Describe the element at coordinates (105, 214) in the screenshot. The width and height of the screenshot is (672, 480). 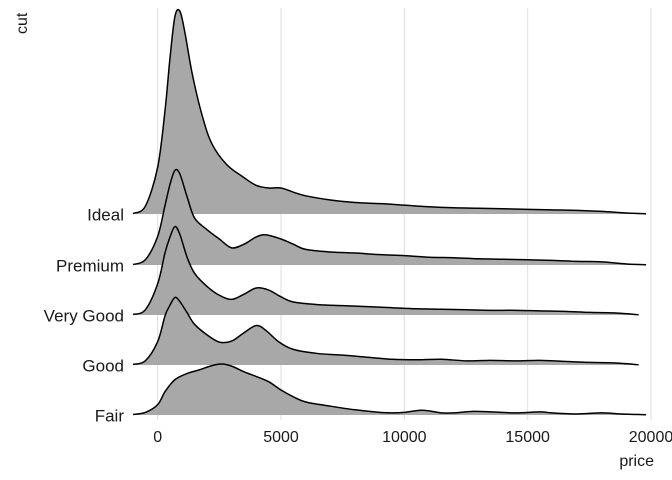
I see `category-label-ideal: Ideal` at that location.